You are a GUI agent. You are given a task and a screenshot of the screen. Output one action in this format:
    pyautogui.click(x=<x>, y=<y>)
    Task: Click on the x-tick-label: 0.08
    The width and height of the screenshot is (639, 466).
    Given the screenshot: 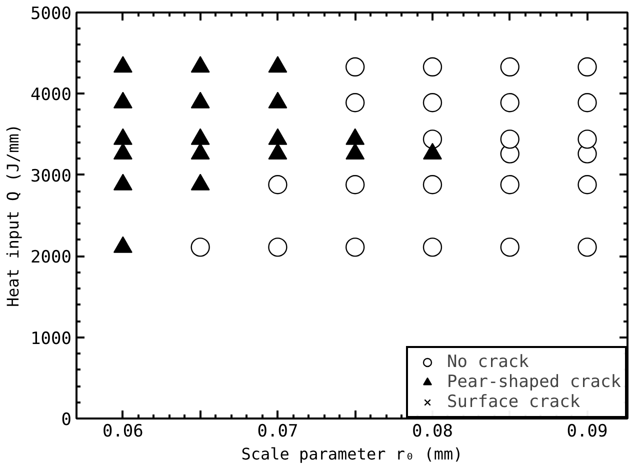 What is the action you would take?
    pyautogui.click(x=432, y=432)
    